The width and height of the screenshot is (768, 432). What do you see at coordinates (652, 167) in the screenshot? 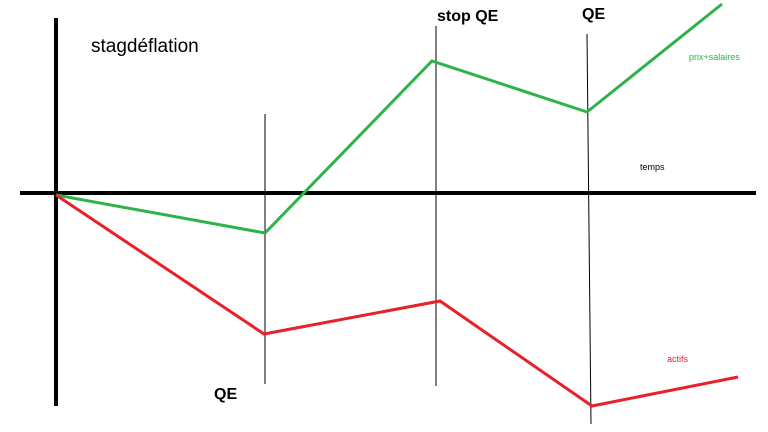
I see `time-axis-label: temps` at bounding box center [652, 167].